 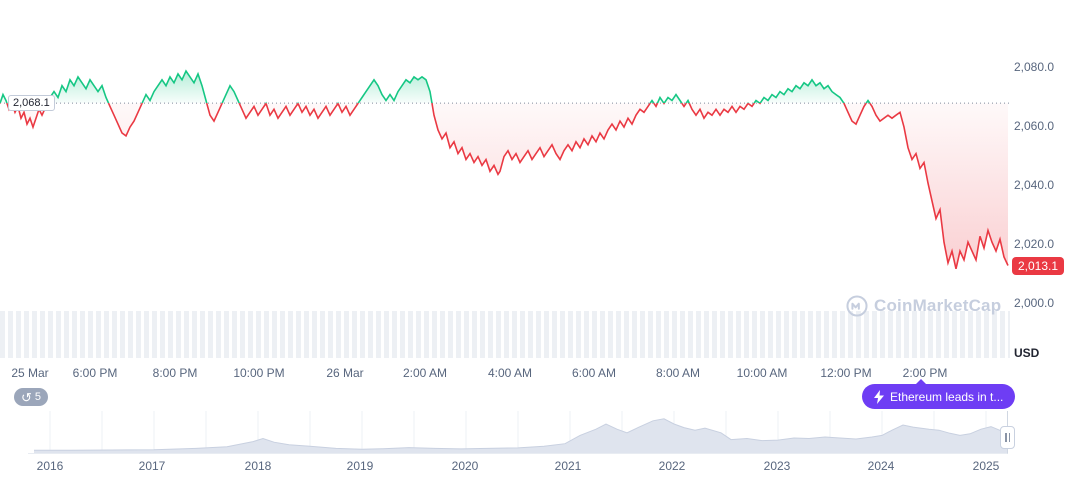 What do you see at coordinates (1027, 353) in the screenshot?
I see `currency-label: USD` at bounding box center [1027, 353].